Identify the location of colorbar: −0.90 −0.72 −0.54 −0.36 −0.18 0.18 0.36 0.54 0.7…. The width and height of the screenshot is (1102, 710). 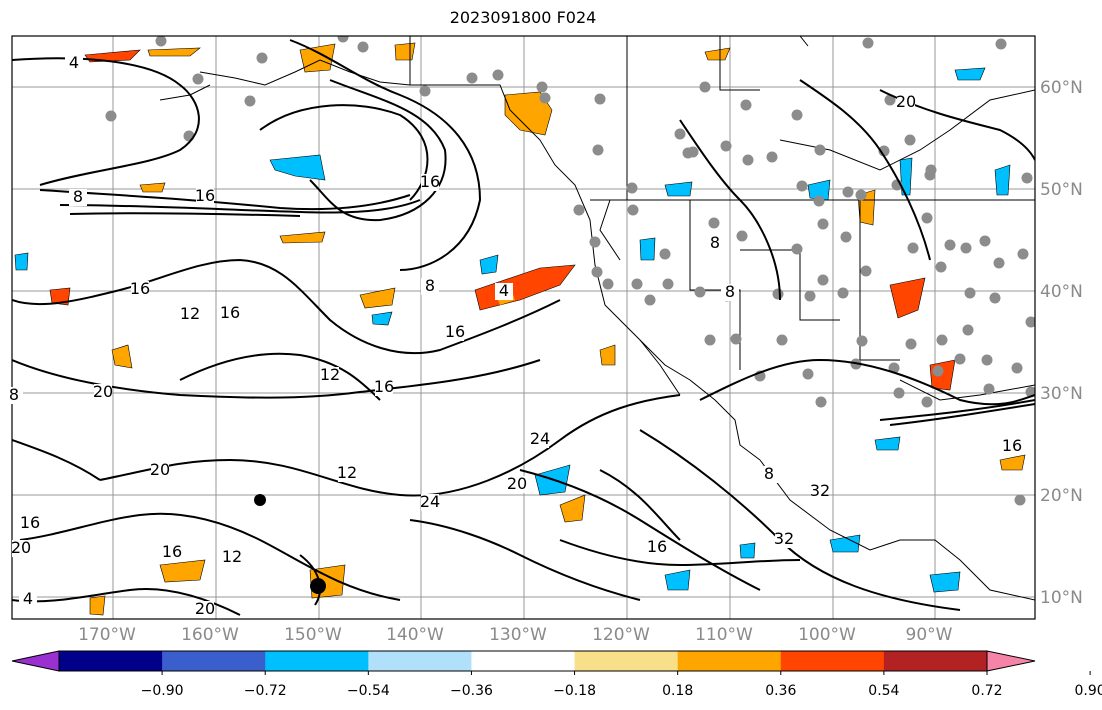
(556, 674).